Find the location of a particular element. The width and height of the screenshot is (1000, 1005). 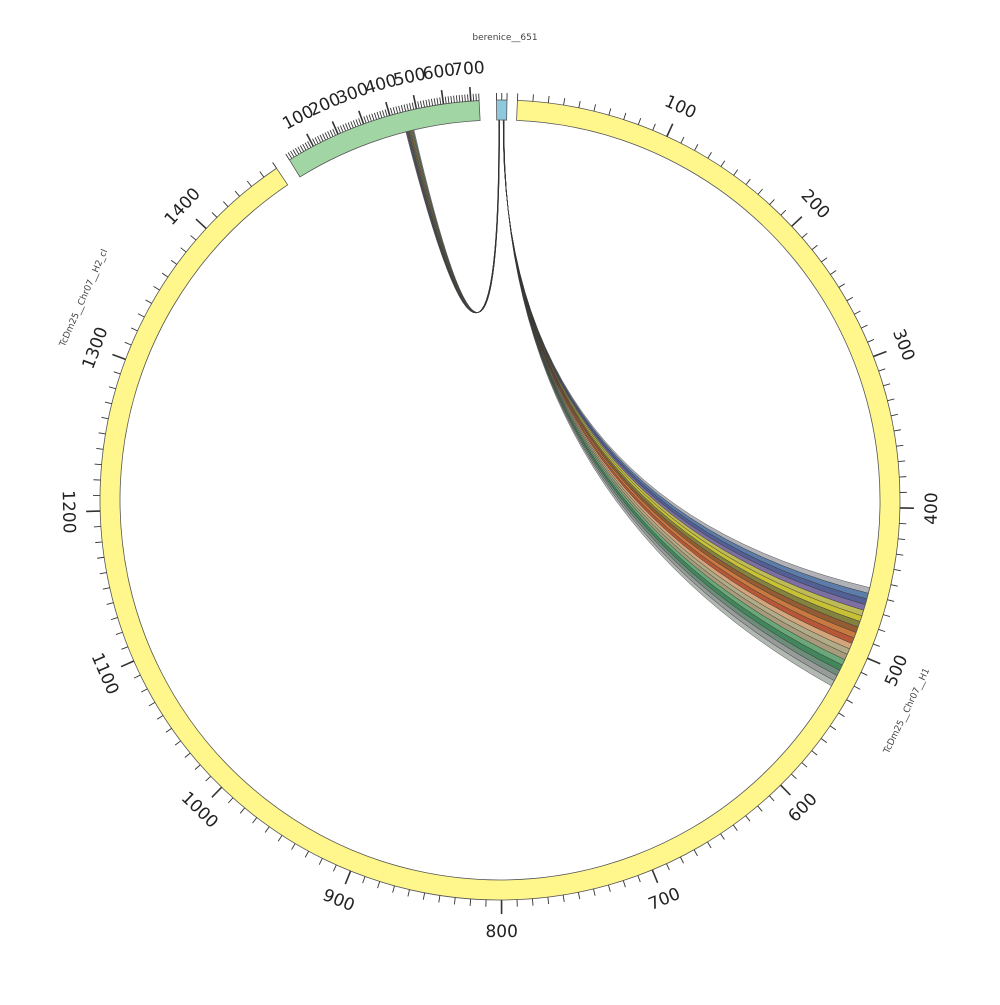

tick-label: 800 is located at coordinates (501, 932).